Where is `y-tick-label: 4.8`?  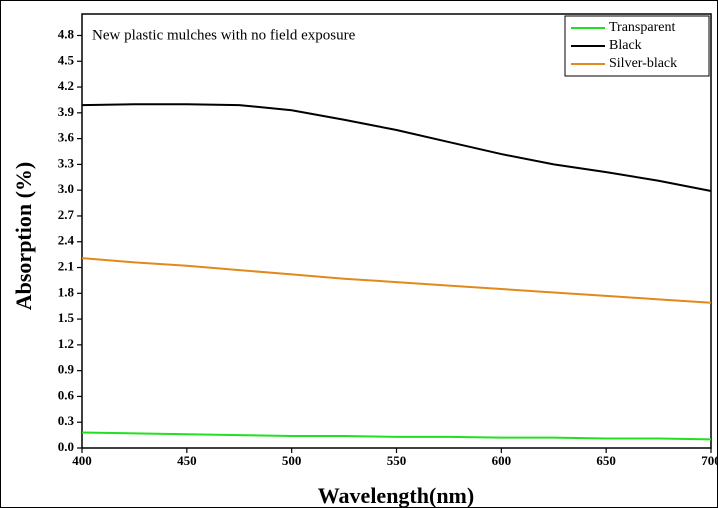
y-tick-label: 4.8 is located at coordinates (66, 33).